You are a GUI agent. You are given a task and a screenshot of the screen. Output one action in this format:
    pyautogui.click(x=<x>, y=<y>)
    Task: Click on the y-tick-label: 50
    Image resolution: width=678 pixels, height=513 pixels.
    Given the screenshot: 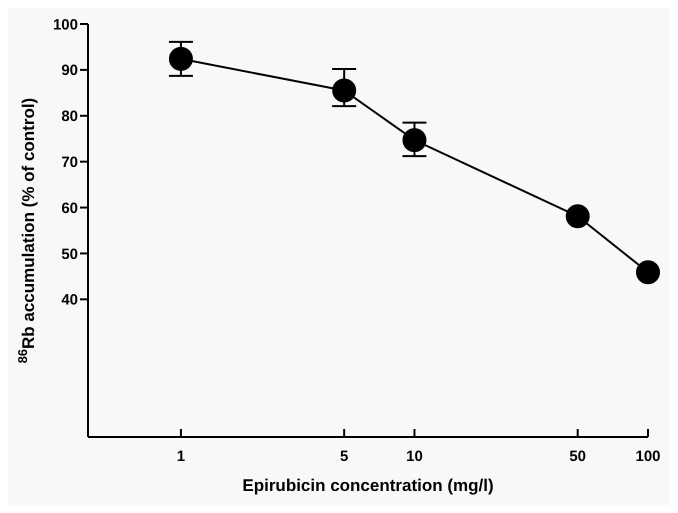 What is the action you would take?
    pyautogui.click(x=69, y=254)
    